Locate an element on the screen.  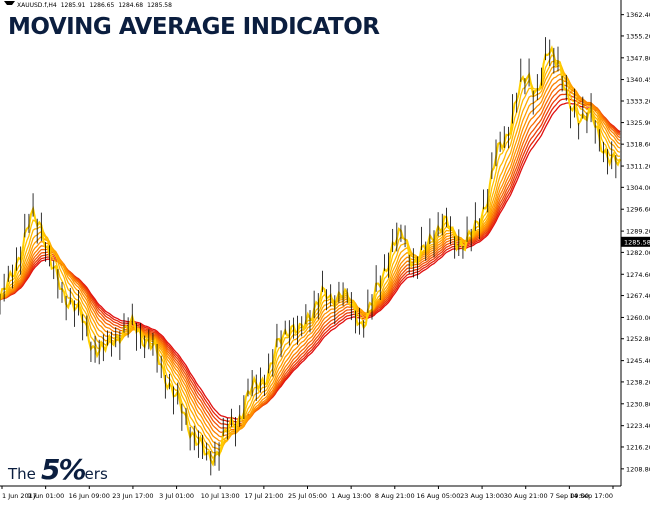
y-tick-label: 1238.20 is located at coordinates (638, 382).